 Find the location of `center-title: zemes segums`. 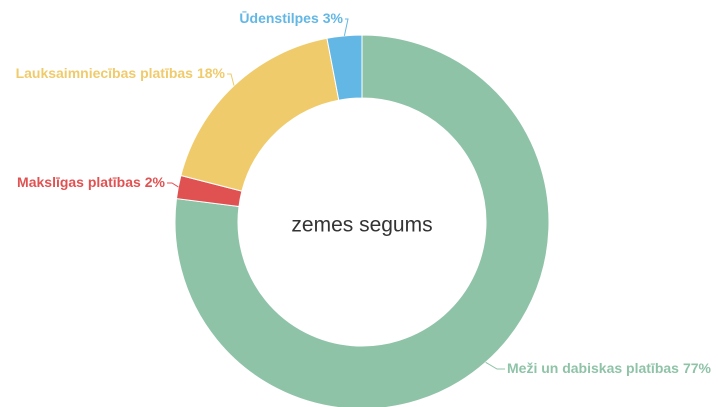

center-title: zemes segums is located at coordinates (361, 225).